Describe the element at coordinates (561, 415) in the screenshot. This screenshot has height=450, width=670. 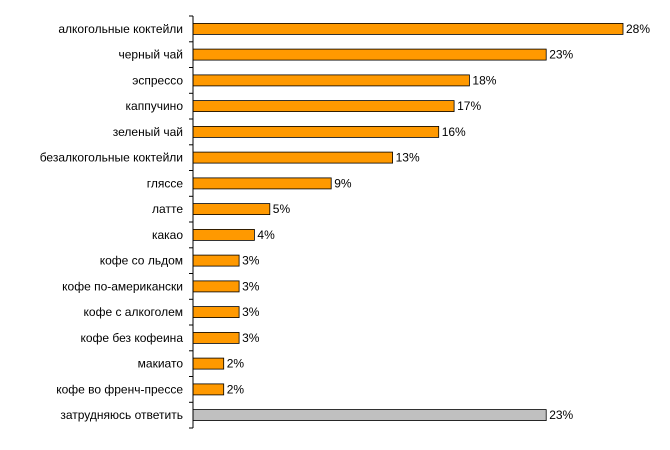
I see `data-label-15: 23%` at that location.